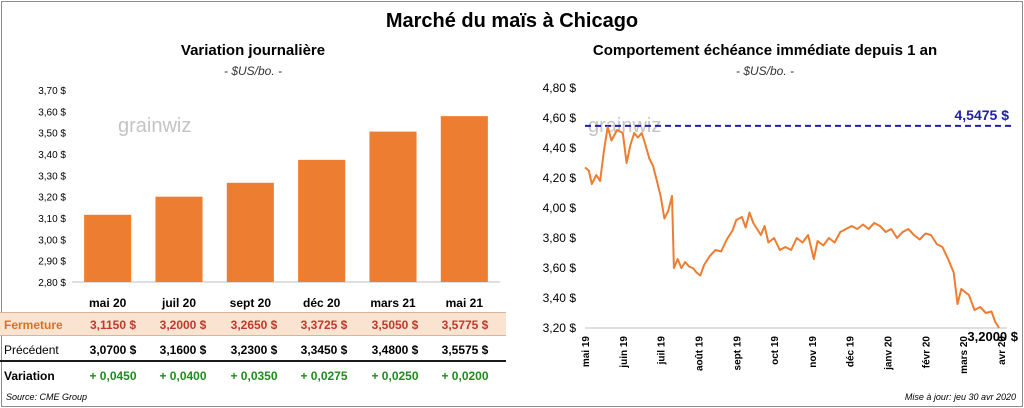 The image size is (1024, 408). I want to click on y-tick-label: 3,70 $, so click(52, 91).